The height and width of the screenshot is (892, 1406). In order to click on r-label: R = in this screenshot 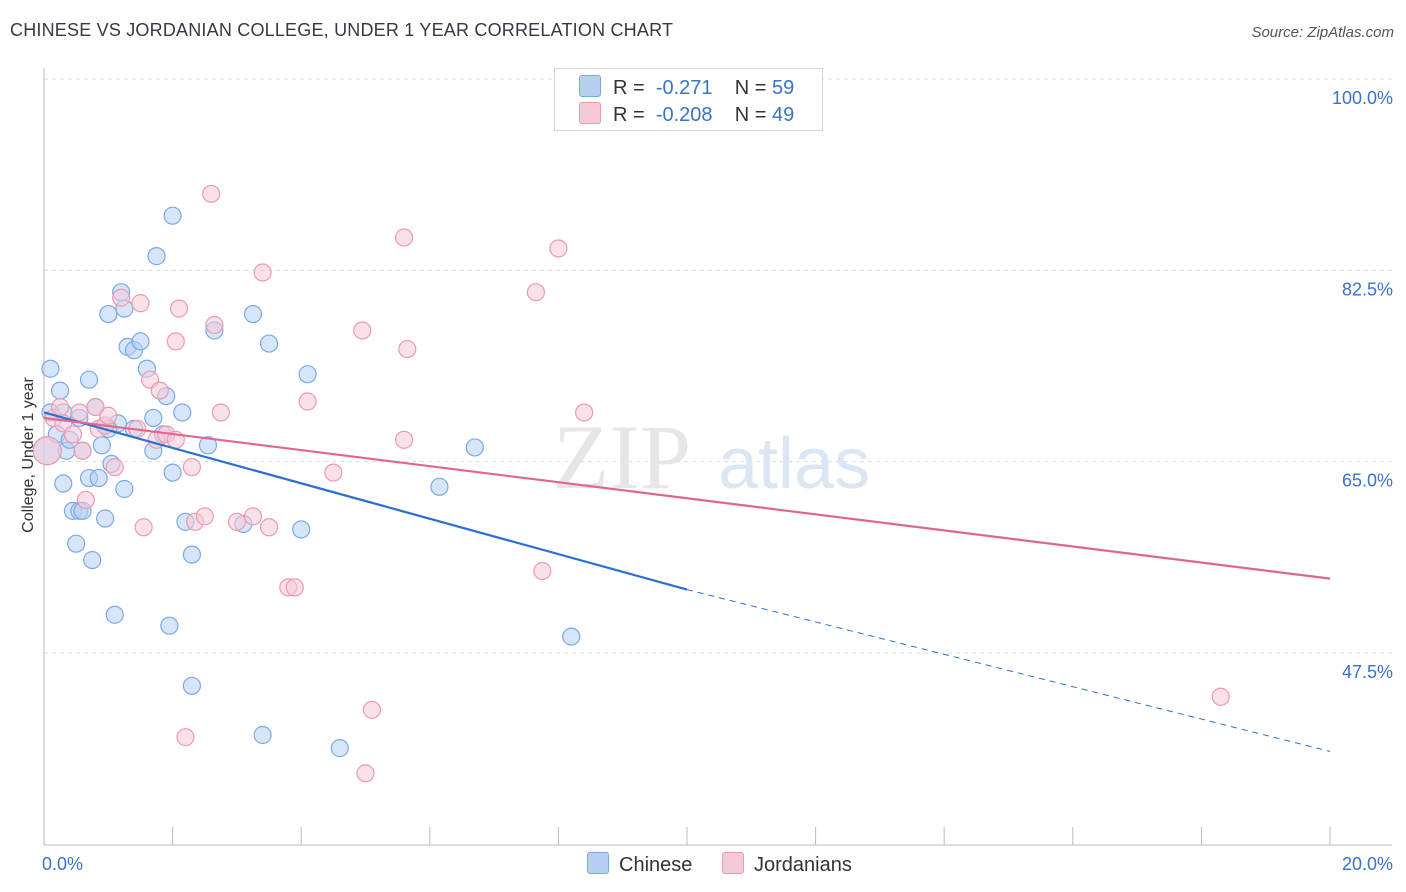, I will do `click(629, 88)`.